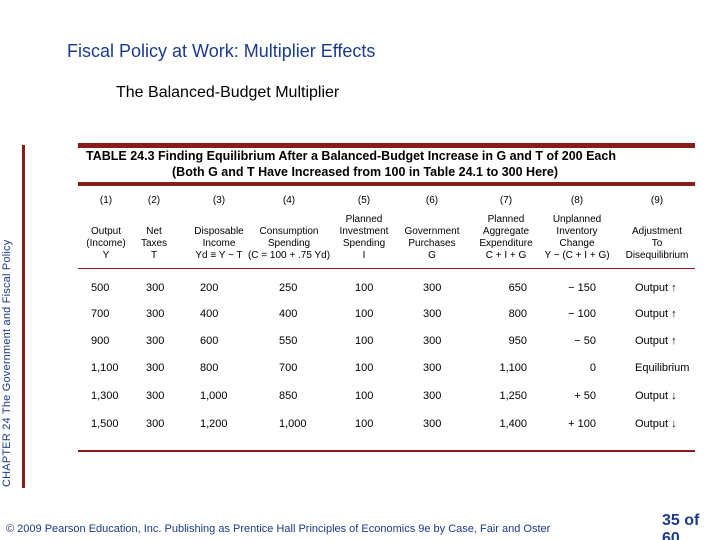 This screenshot has height=540, width=720. I want to click on column-header-line: C + I + G, so click(506, 255).